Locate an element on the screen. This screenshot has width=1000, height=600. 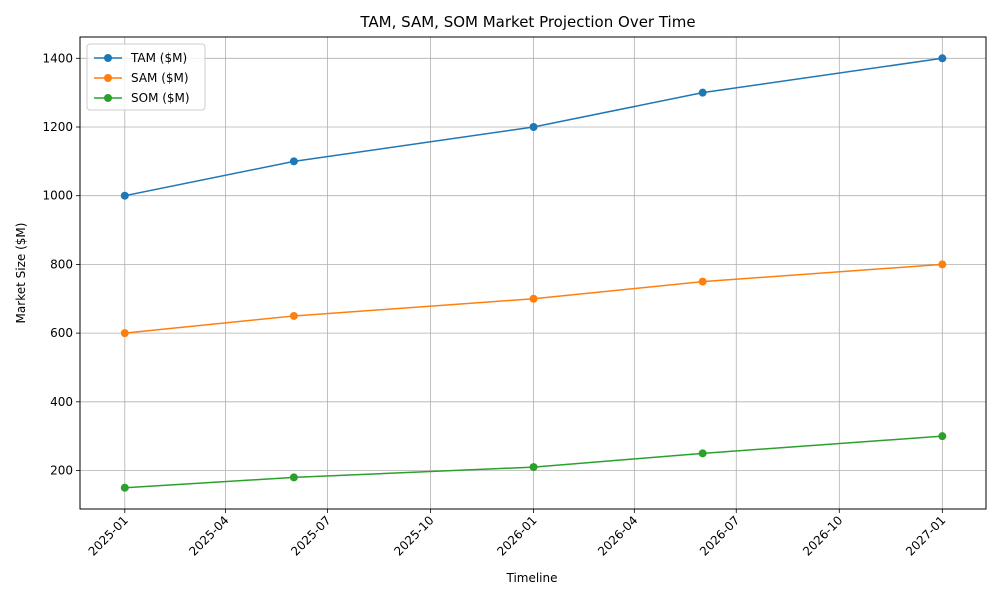
x-tick-label: 2026-10 is located at coordinates (822, 535).